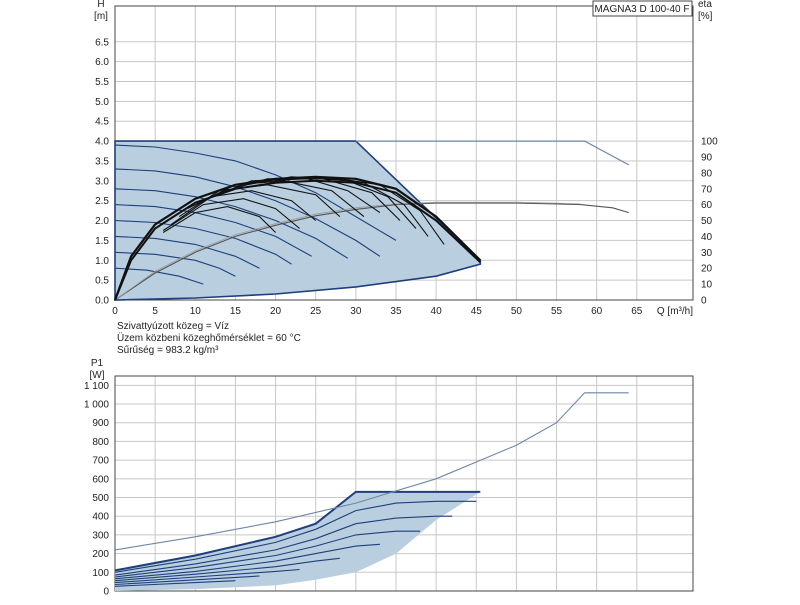 The height and width of the screenshot is (605, 800). I want to click on y-tick-label: 2.0, so click(102, 221).